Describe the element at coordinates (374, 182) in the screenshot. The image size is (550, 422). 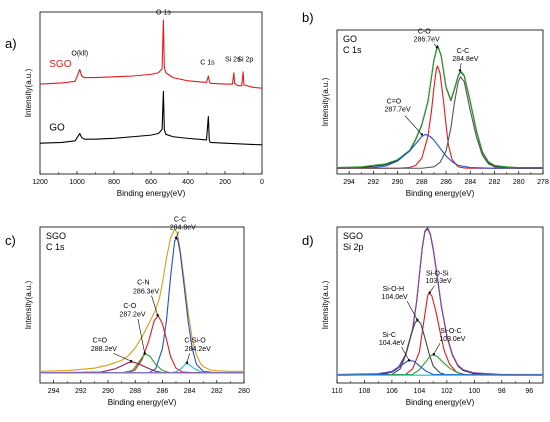
I see `x-tick-label: 292` at that location.